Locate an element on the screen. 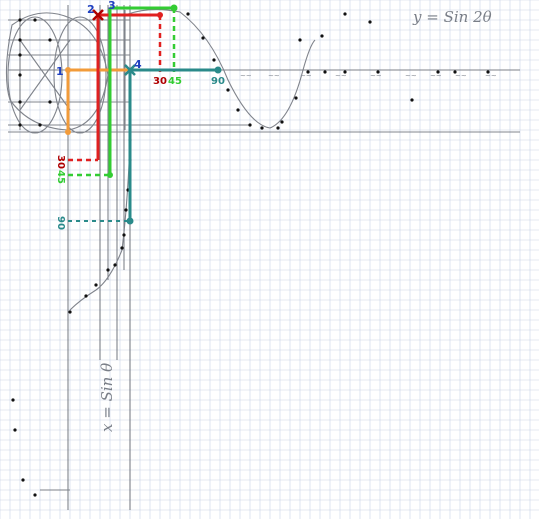  angle-label-30-horizontal: 30 is located at coordinates (160, 81).